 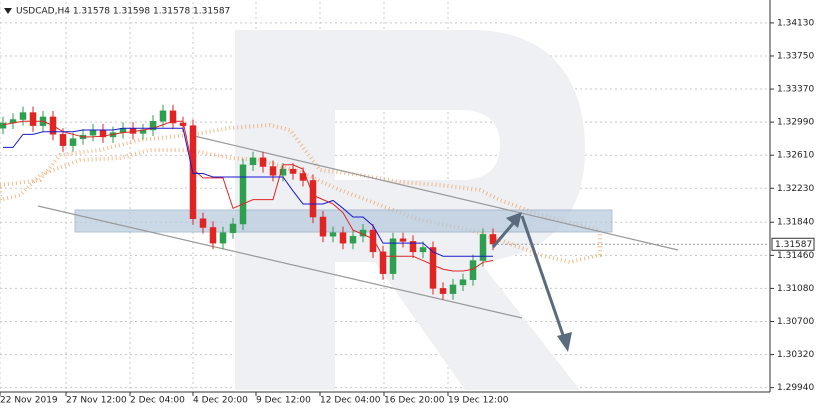 I want to click on x-tick-label: 12 Dec 04:00, so click(x=350, y=401).